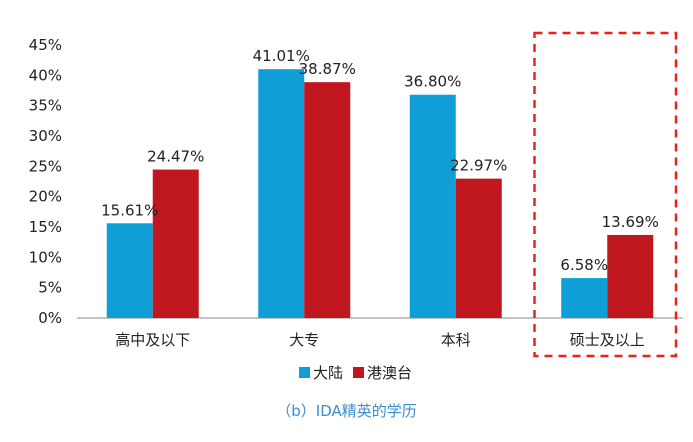 The image size is (693, 442). I want to click on y-tick-label: 20%, so click(45, 197).